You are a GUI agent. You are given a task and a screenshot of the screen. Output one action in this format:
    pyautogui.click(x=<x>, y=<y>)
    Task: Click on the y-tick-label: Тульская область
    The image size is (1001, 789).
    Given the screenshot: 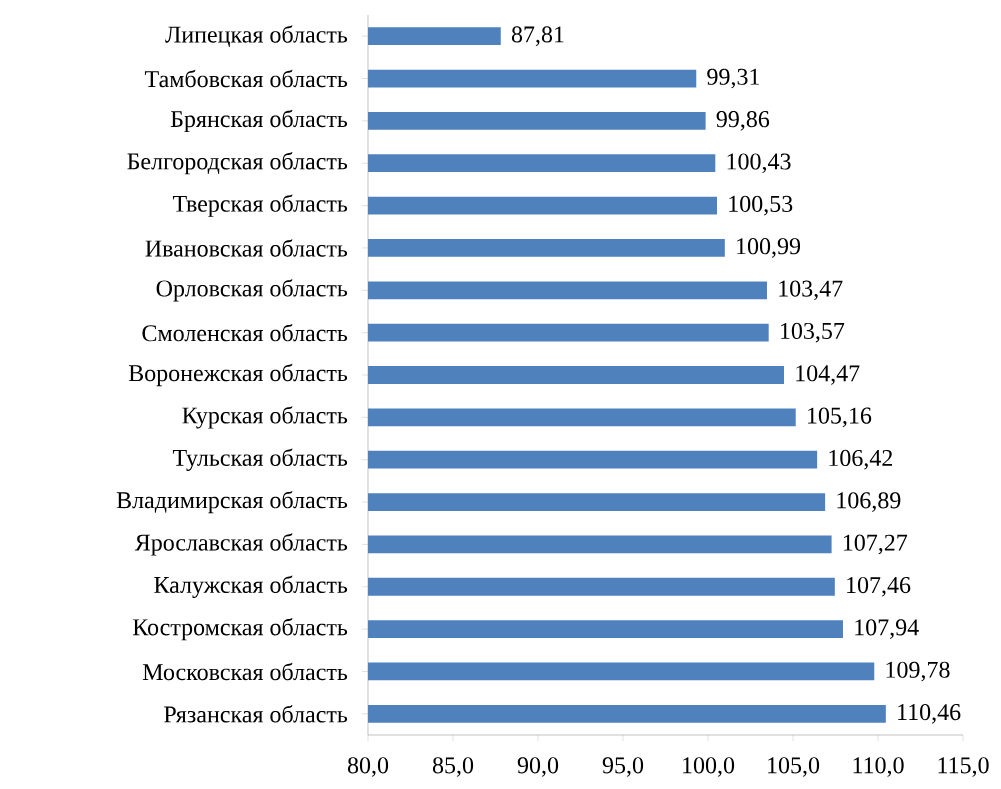 What is the action you would take?
    pyautogui.click(x=260, y=459)
    